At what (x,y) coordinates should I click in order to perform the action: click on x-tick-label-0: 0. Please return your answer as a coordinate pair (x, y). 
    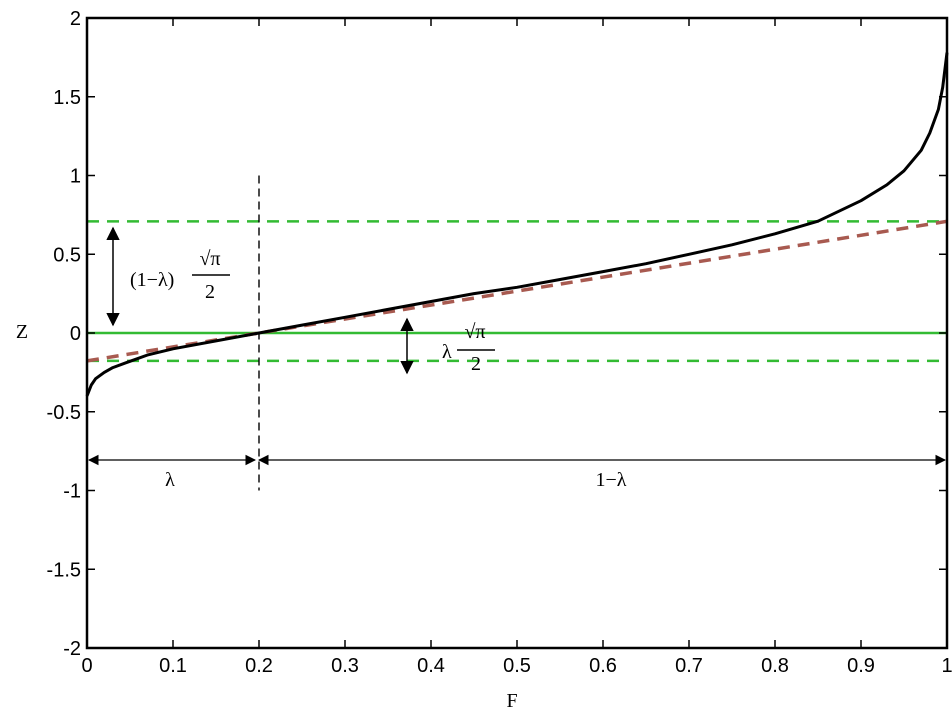
    Looking at the image, I should click on (86, 666).